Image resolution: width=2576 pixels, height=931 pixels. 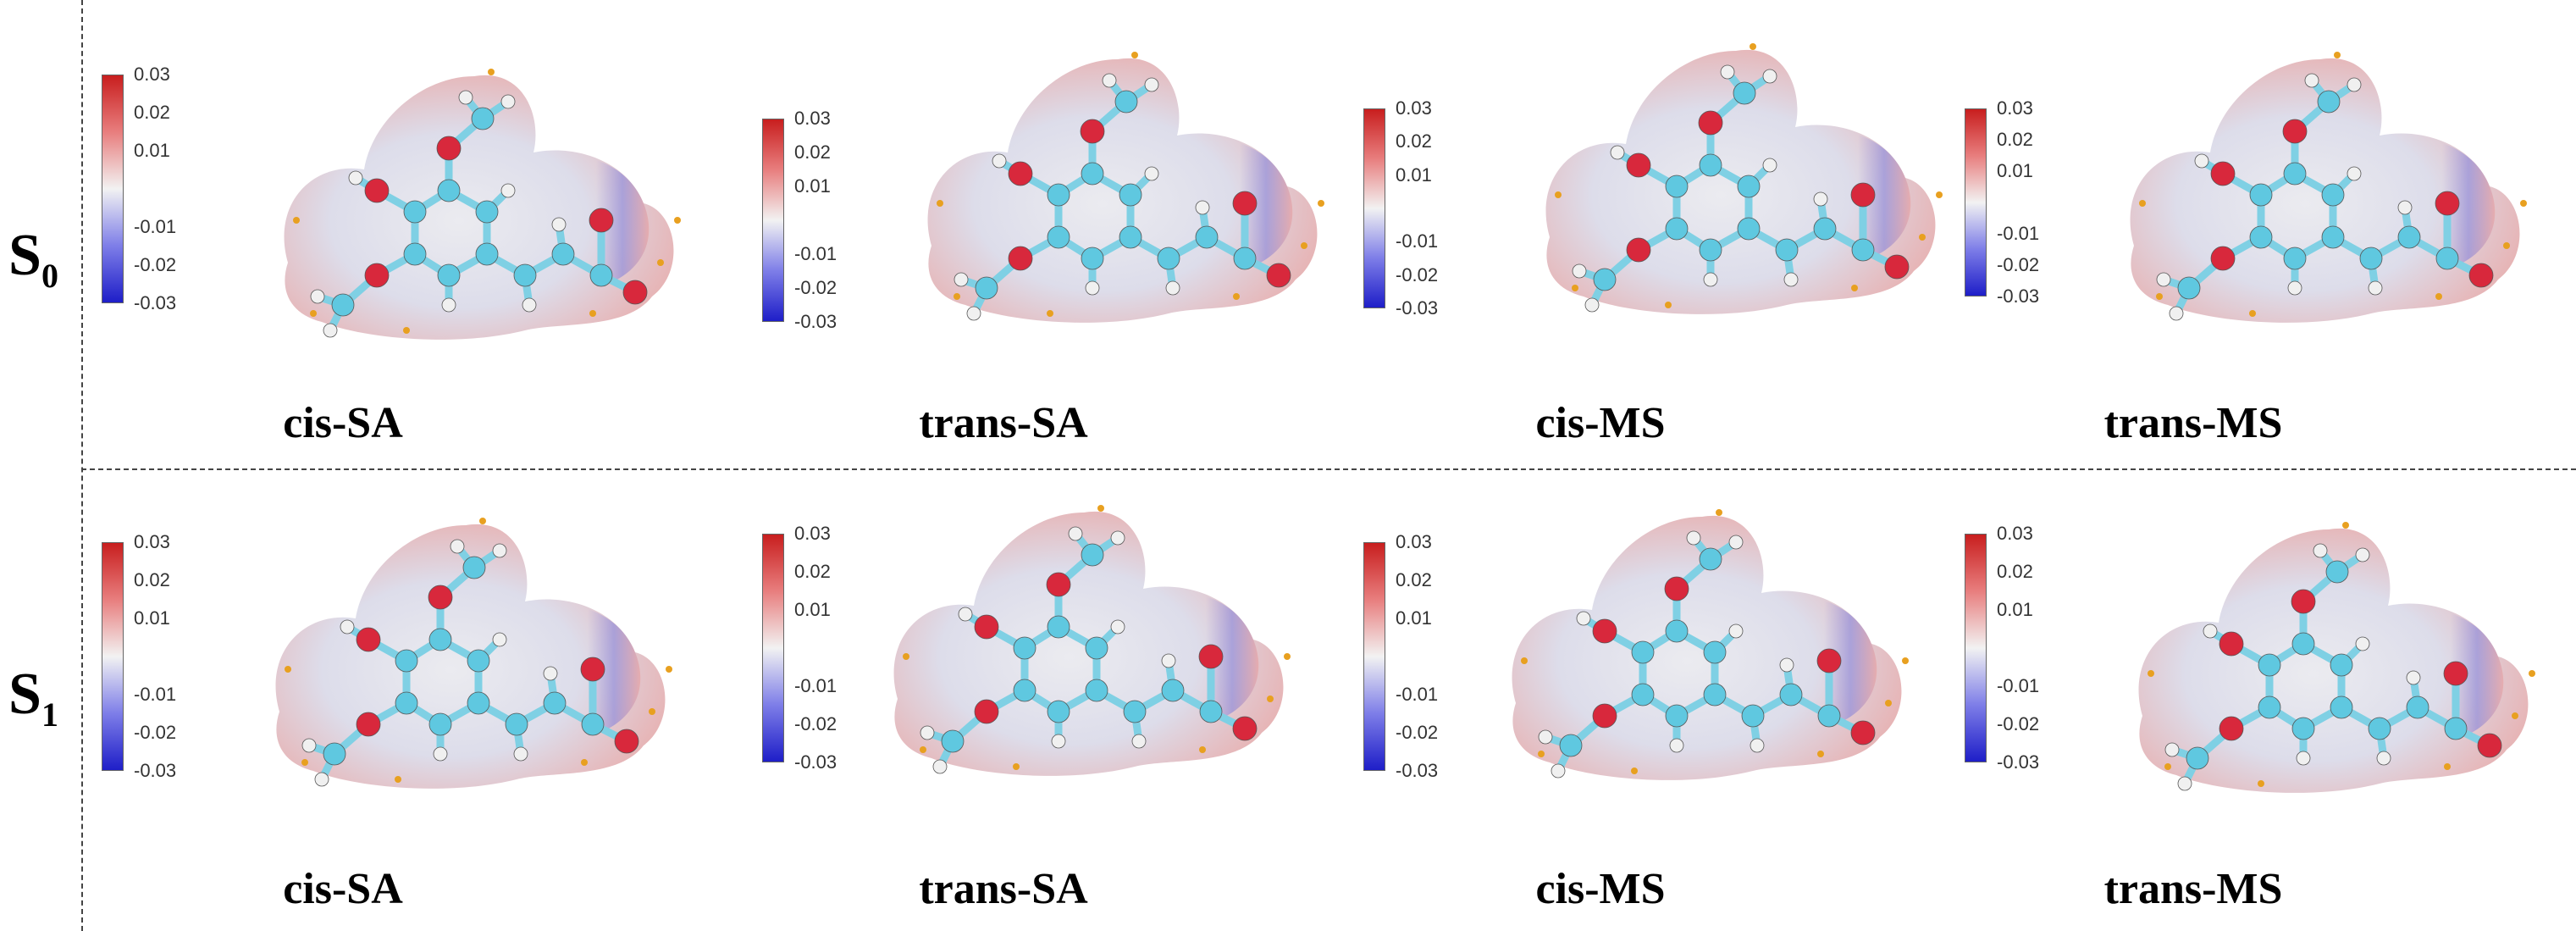 What do you see at coordinates (2193, 889) in the screenshot?
I see `molecule-label: trans-MS` at bounding box center [2193, 889].